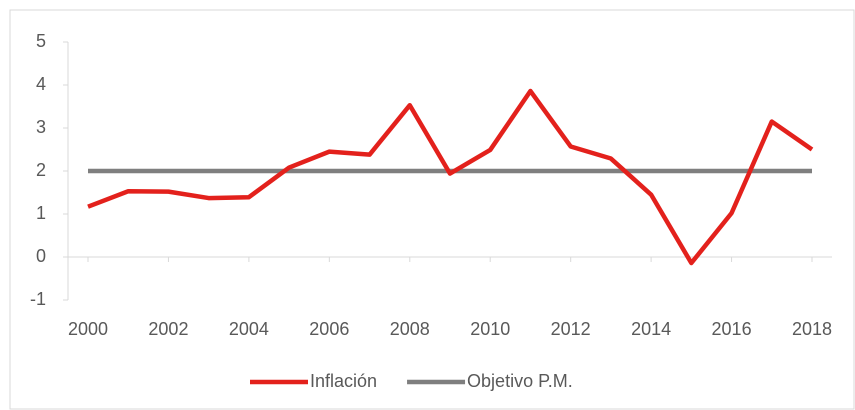 This screenshot has height=410, width=855. Describe the element at coordinates (343, 381) in the screenshot. I see `legend-label: Inflación` at that location.